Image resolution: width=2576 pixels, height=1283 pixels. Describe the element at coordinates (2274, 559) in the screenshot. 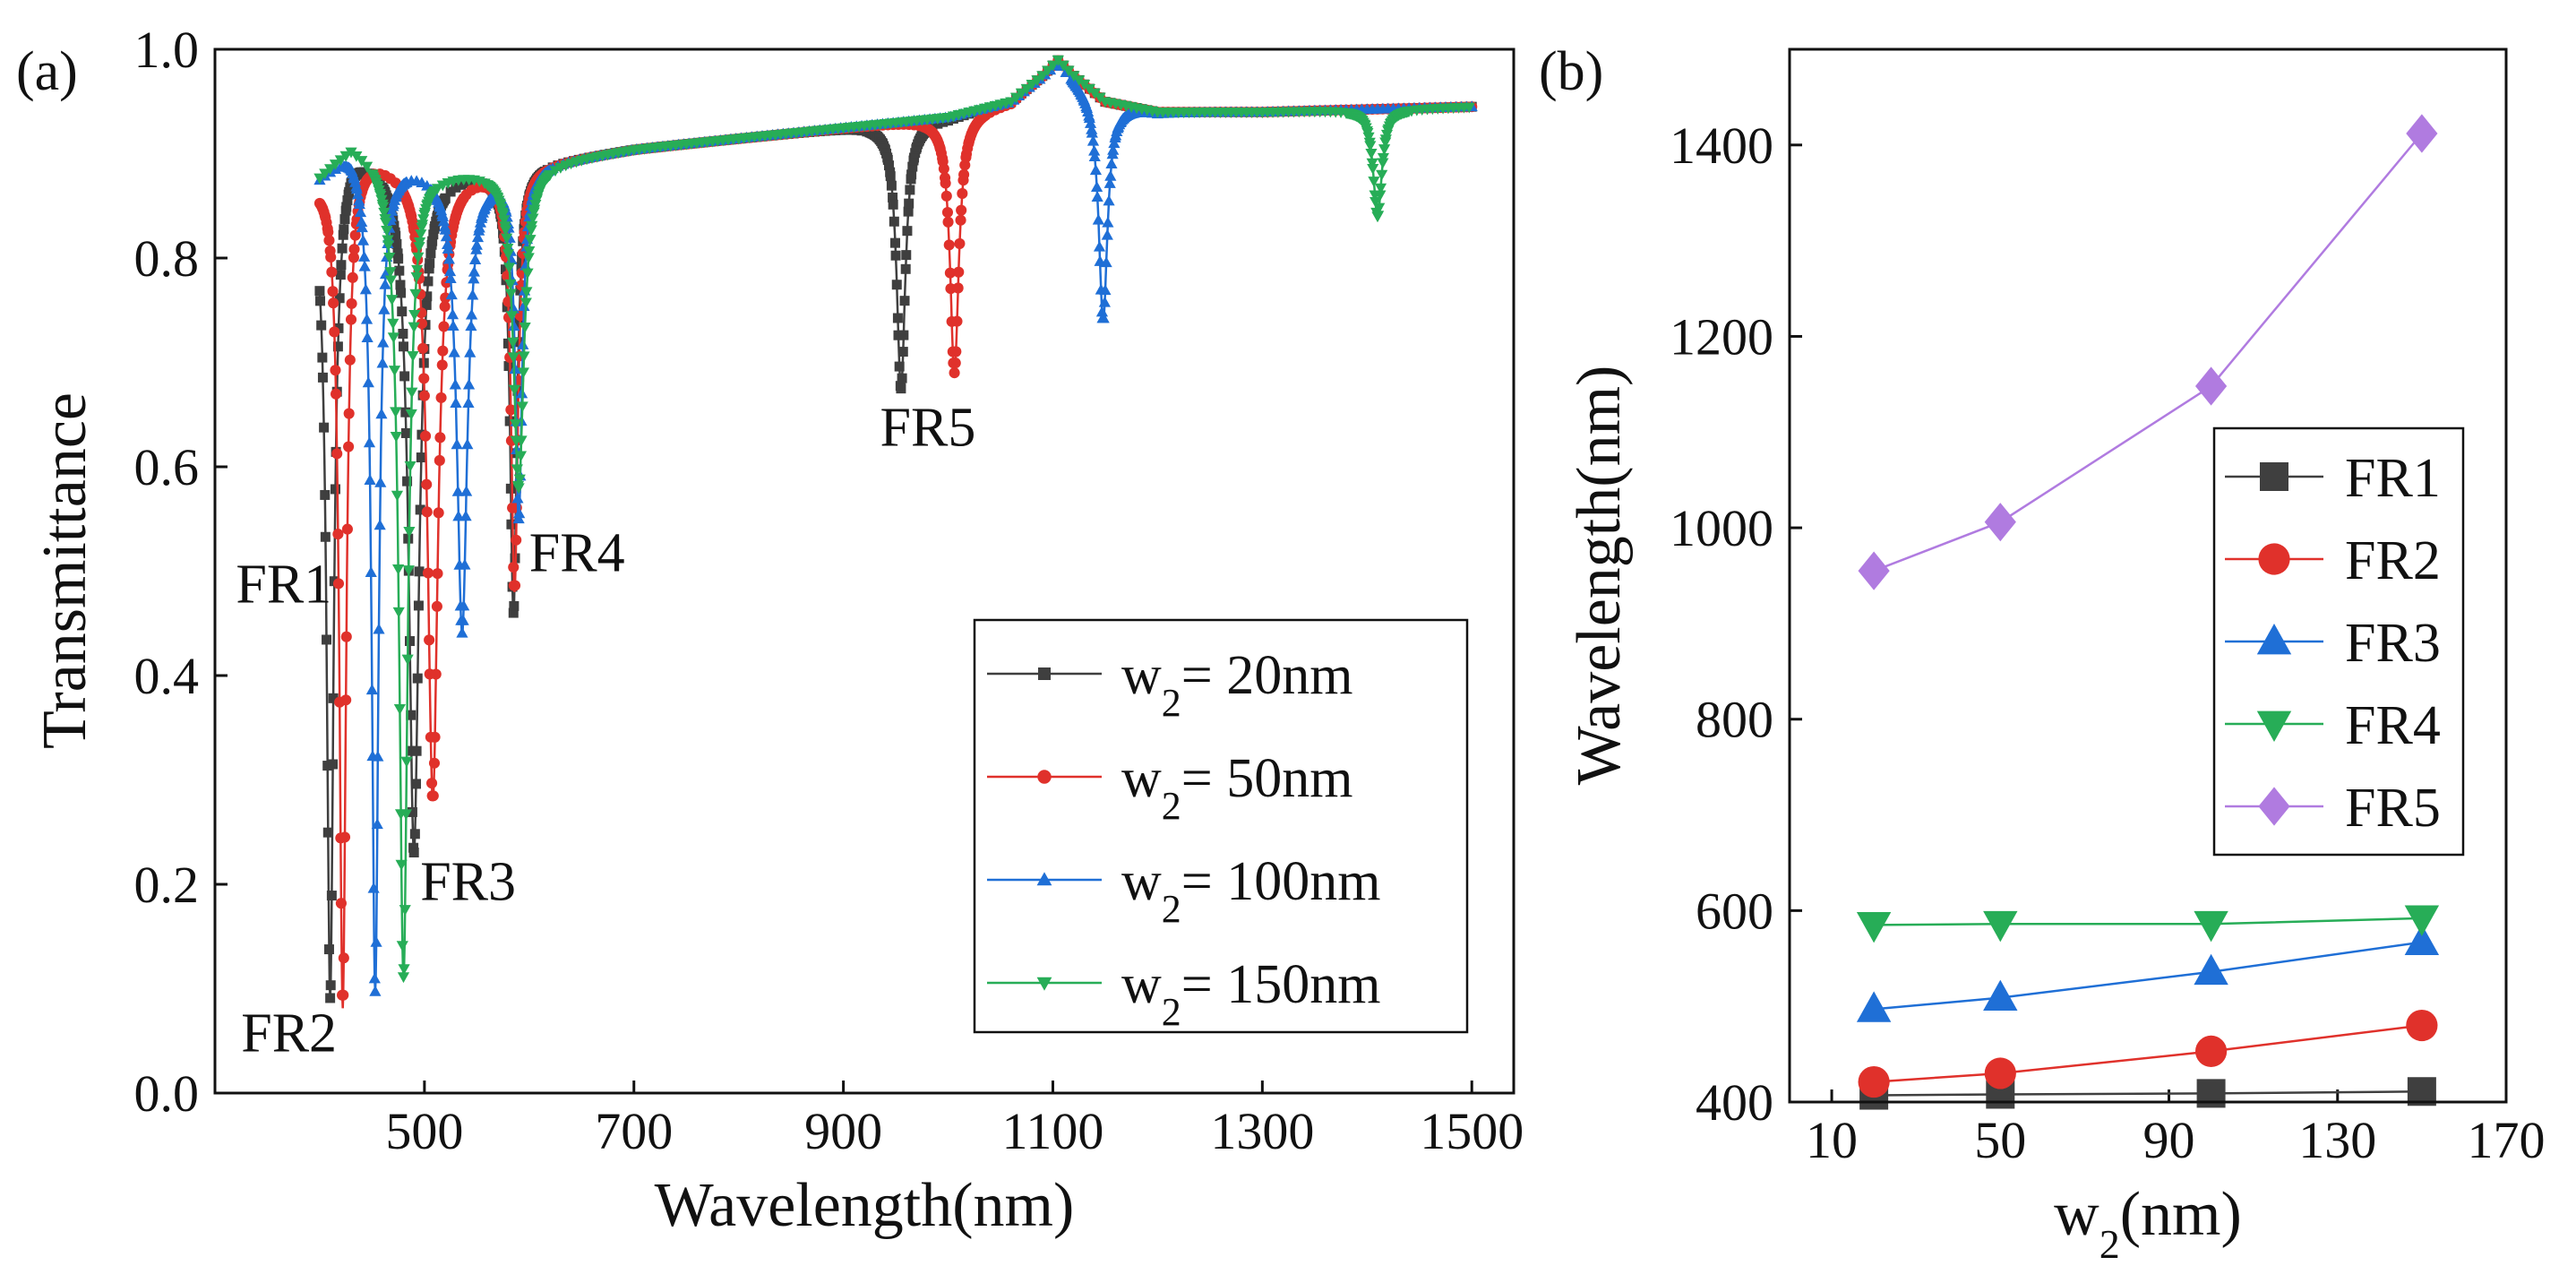

I see `panel-b-legend-marker` at that location.